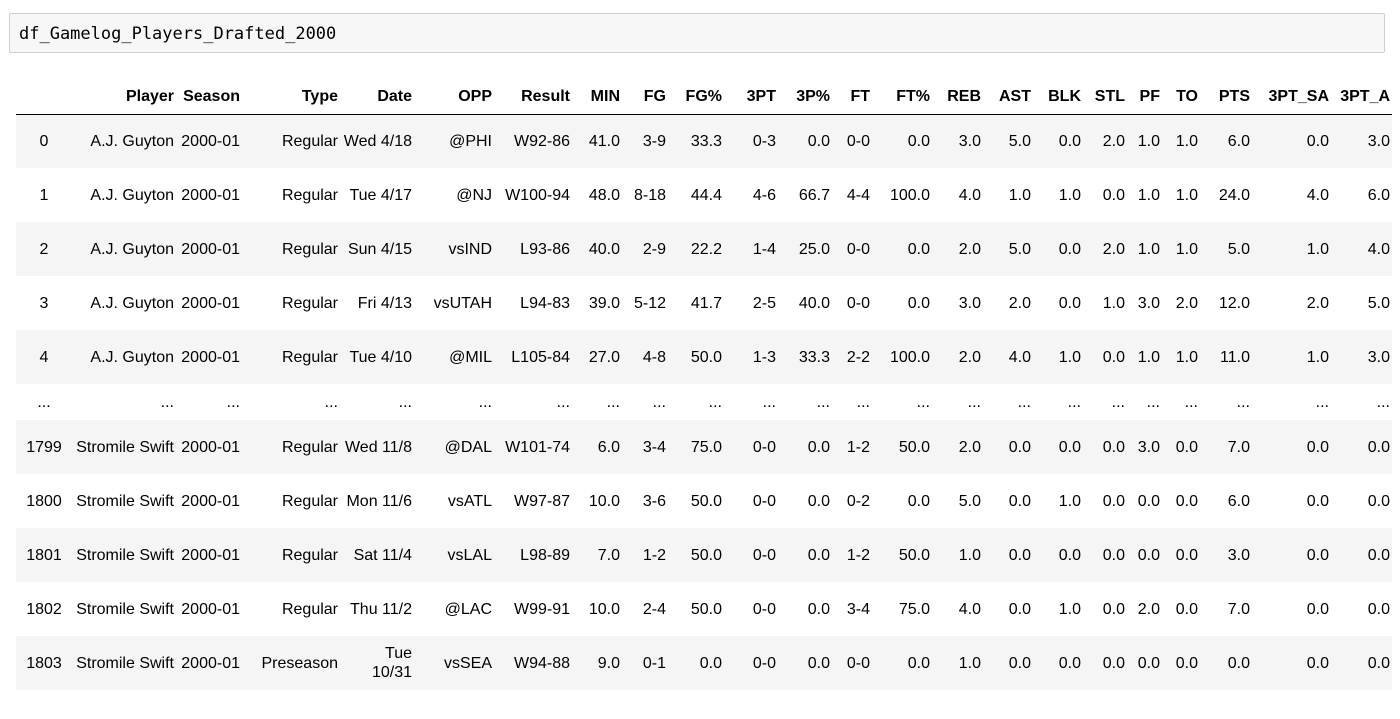  I want to click on table-cell: 3.0, so click(1238, 555).